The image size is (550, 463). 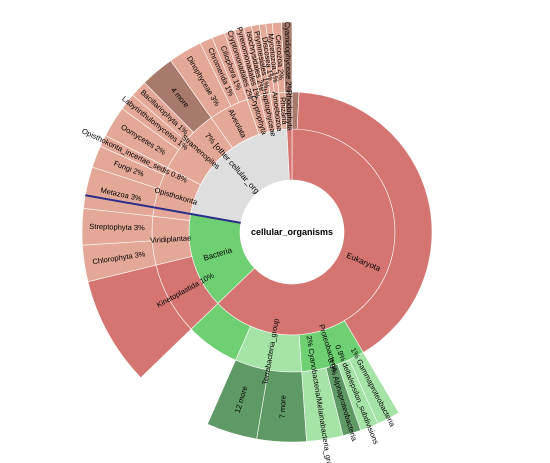 What do you see at coordinates (117, 227) in the screenshot?
I see `label-streptophyta: Streptophyta 3%` at bounding box center [117, 227].